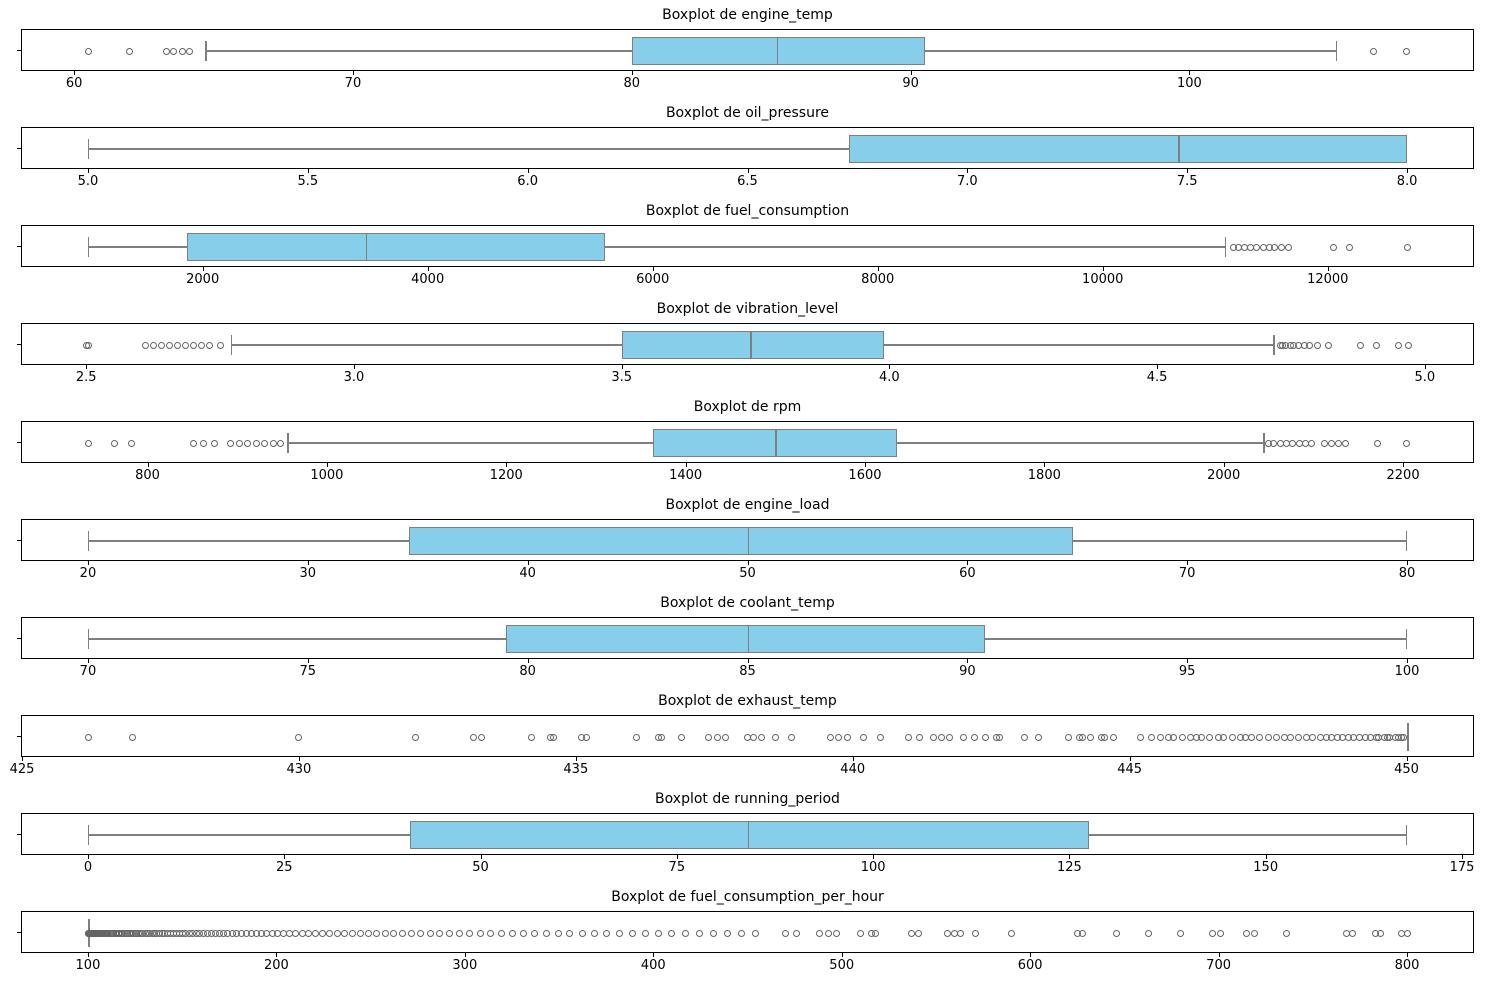  I want to click on x-tick-label: 425, so click(22, 769).